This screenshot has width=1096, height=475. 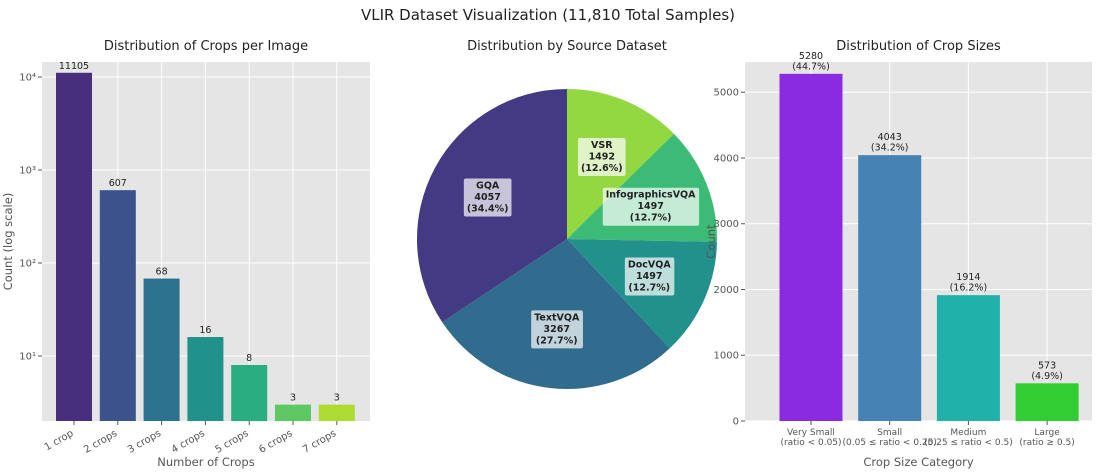 I want to click on value-label: 573 (4.9%), so click(x=1047, y=370).